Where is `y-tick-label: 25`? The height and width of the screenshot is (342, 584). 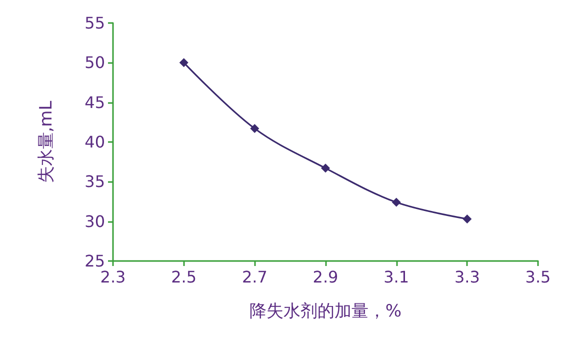
y-tick-label: 25 is located at coordinates (94, 261).